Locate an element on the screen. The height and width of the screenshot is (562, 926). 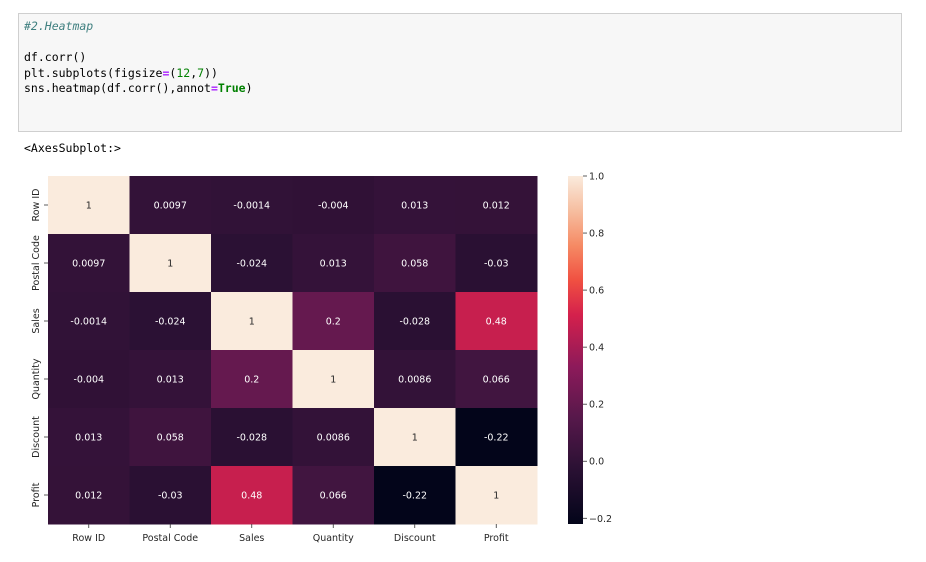
heatmap-annotation-5-3: 0.066 is located at coordinates (333, 496).